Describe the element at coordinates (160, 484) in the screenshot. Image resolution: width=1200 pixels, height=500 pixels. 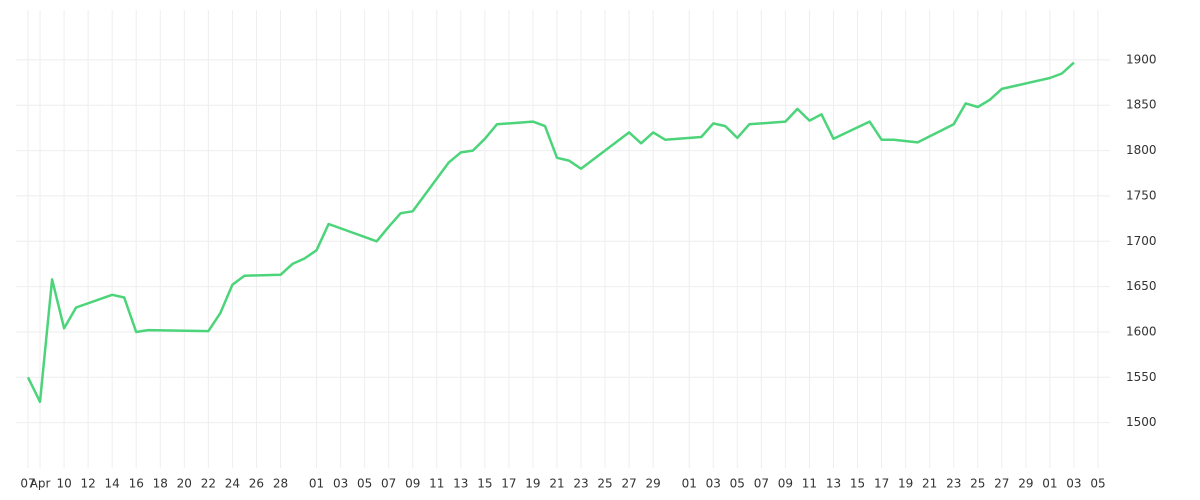
I see `x-tick-label: 18` at that location.